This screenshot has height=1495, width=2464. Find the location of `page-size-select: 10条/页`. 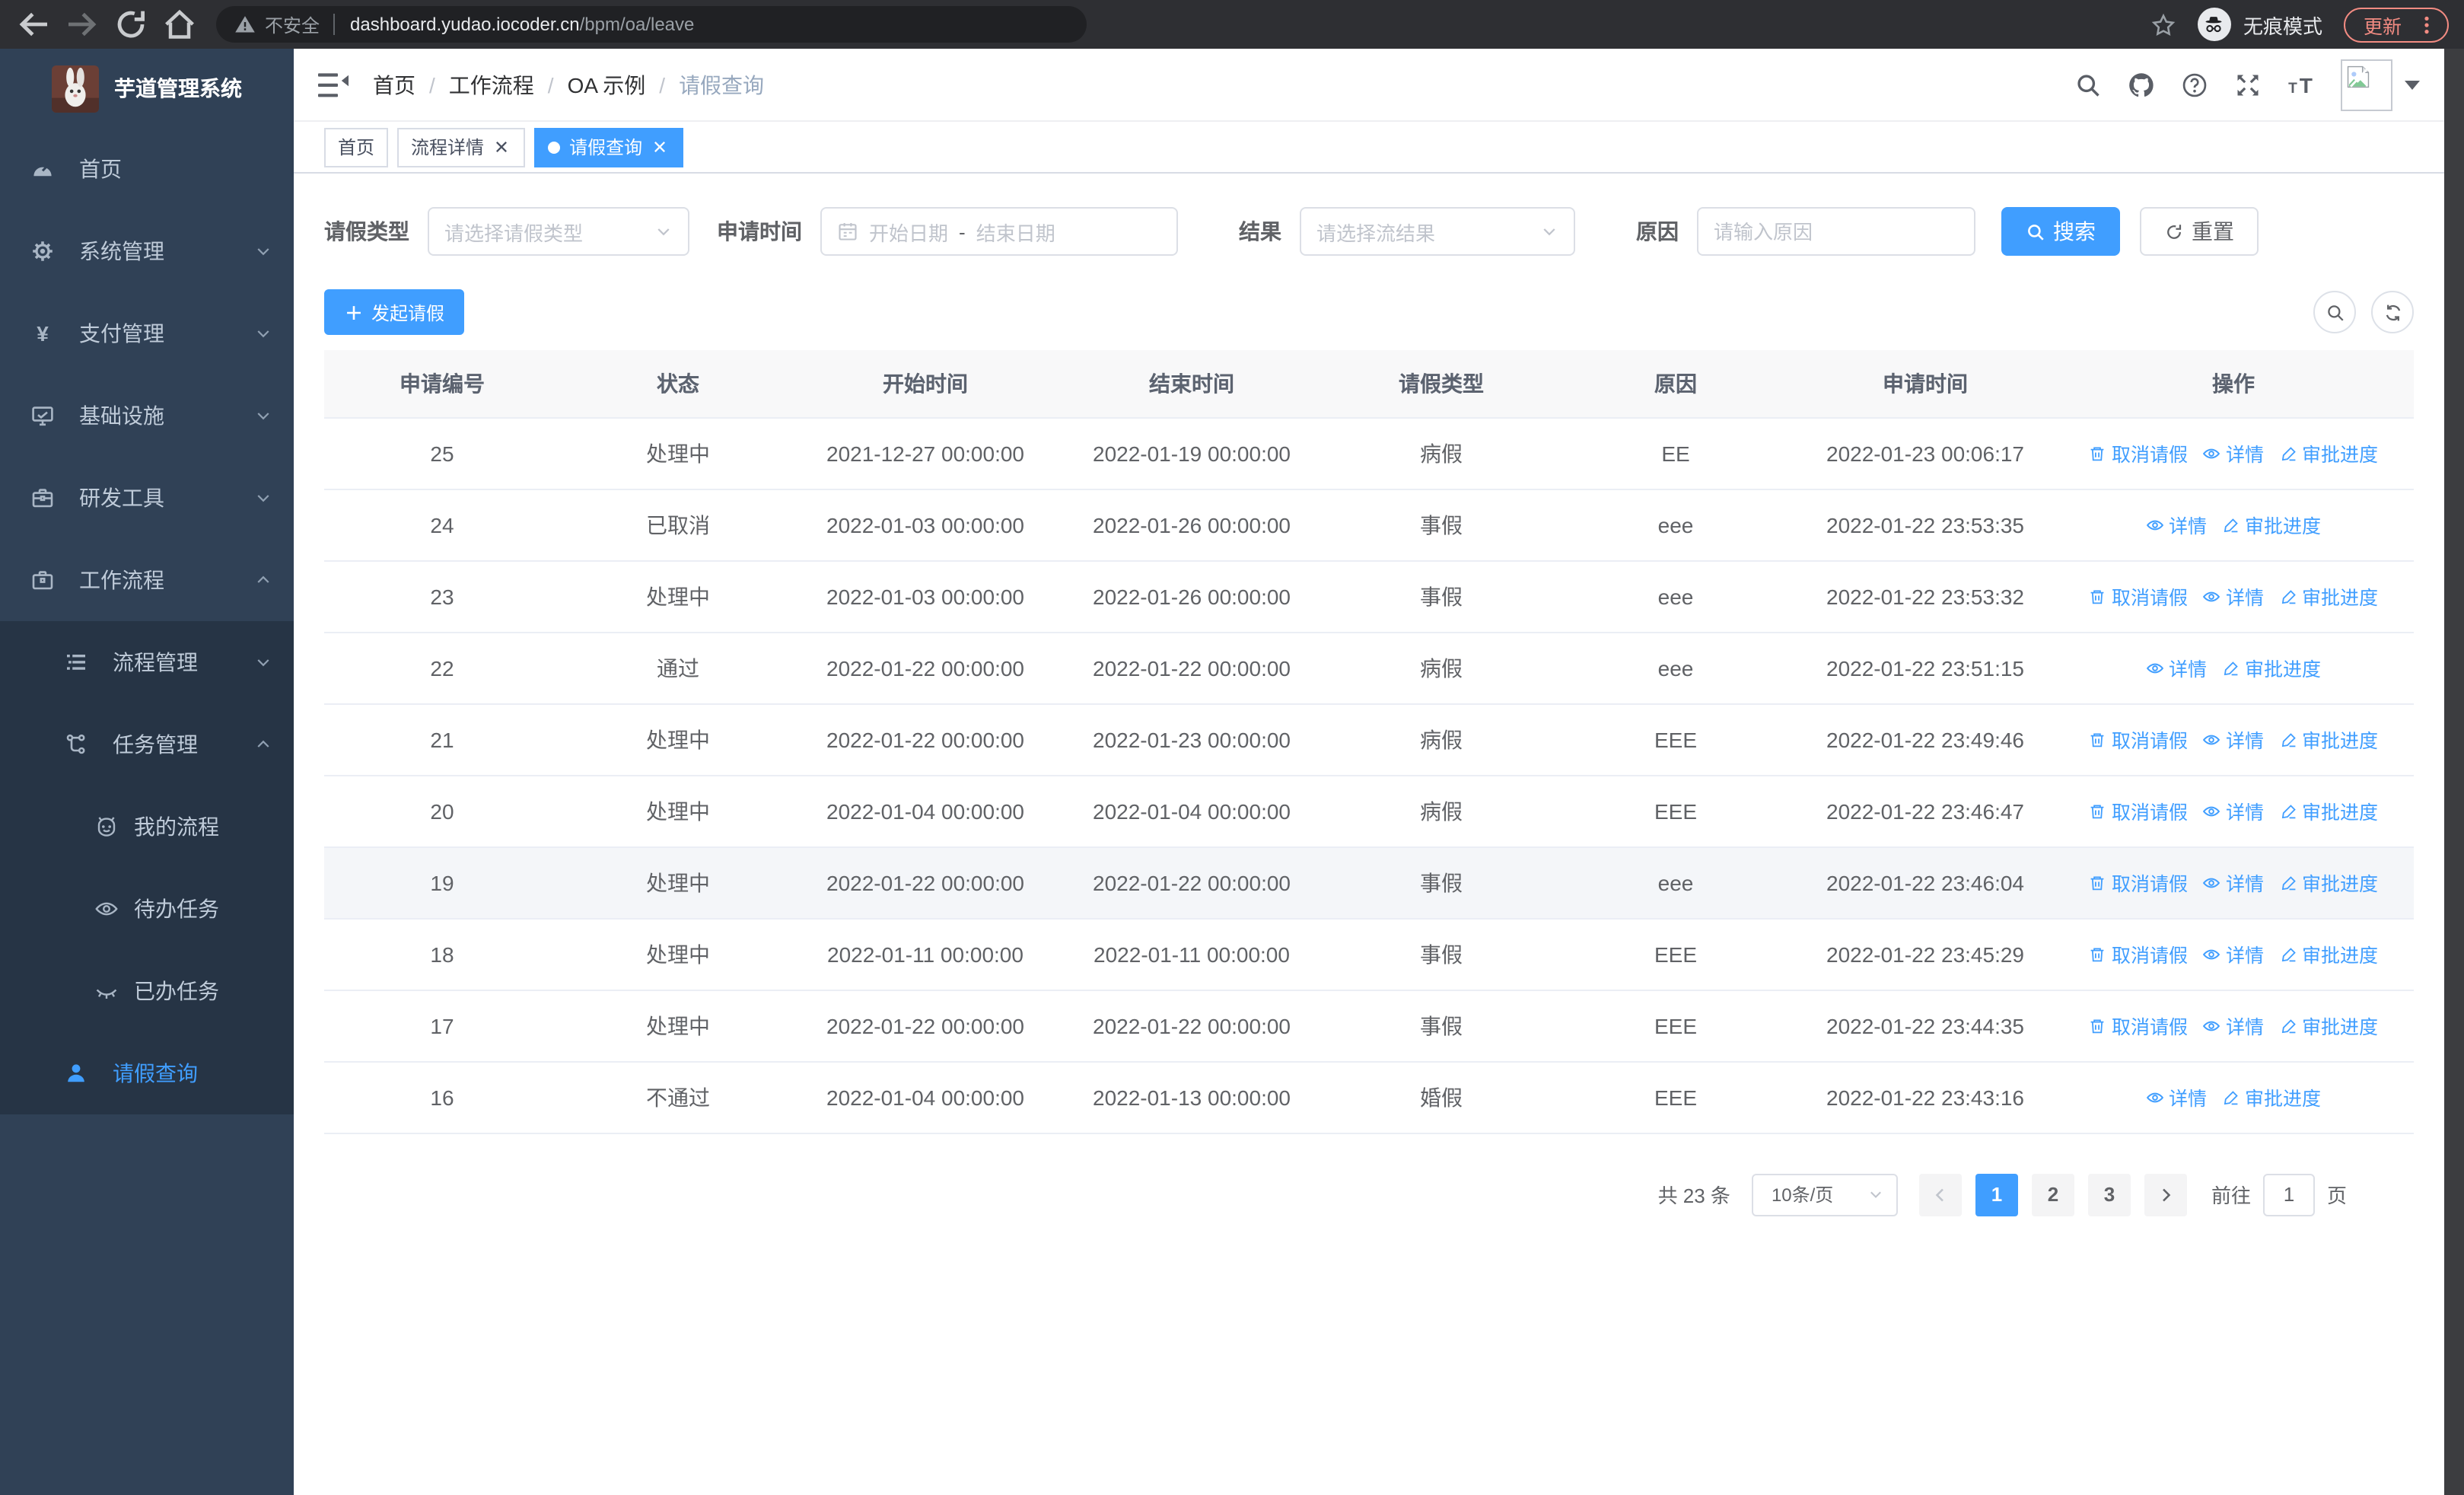

page-size-select: 10条/页 is located at coordinates (1824, 1195).